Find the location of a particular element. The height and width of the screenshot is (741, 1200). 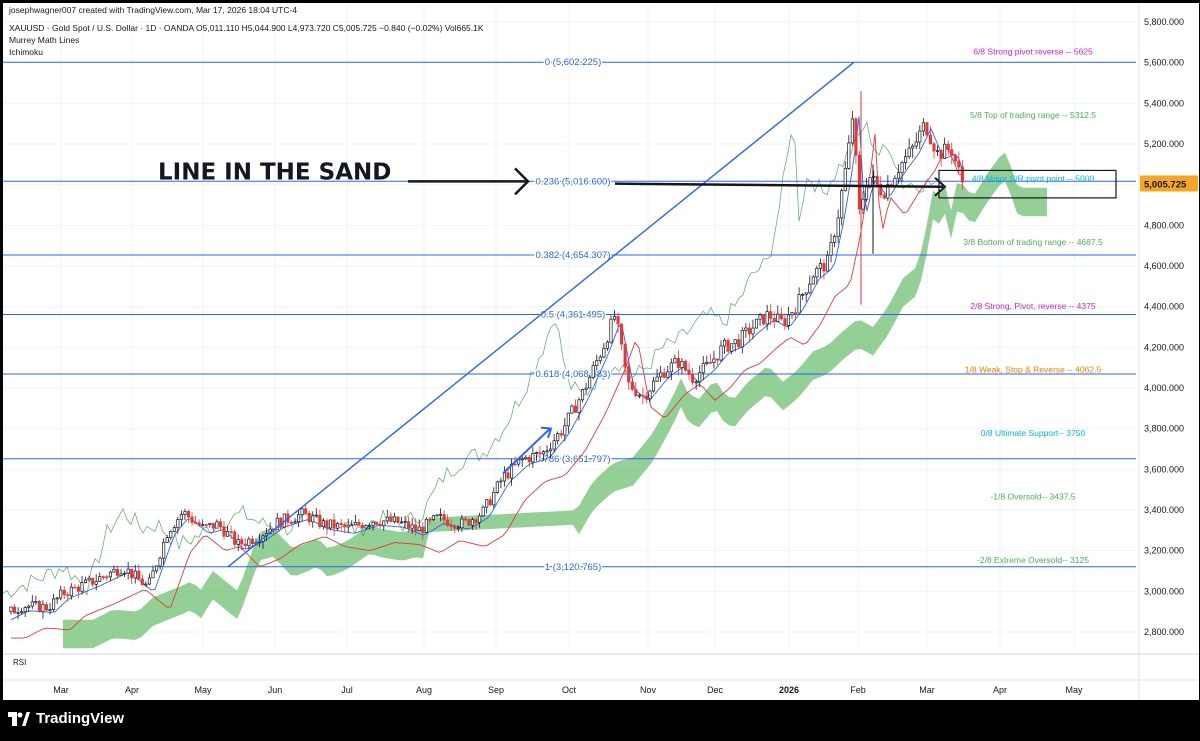

brand-name: TradingView is located at coordinates (80, 718).